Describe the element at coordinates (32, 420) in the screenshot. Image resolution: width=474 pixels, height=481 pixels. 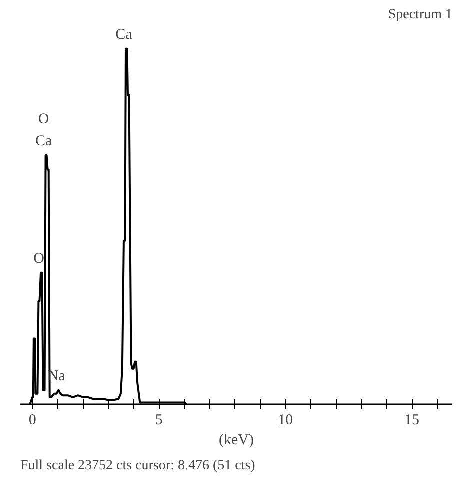
I see `x-tick-label: 0` at that location.